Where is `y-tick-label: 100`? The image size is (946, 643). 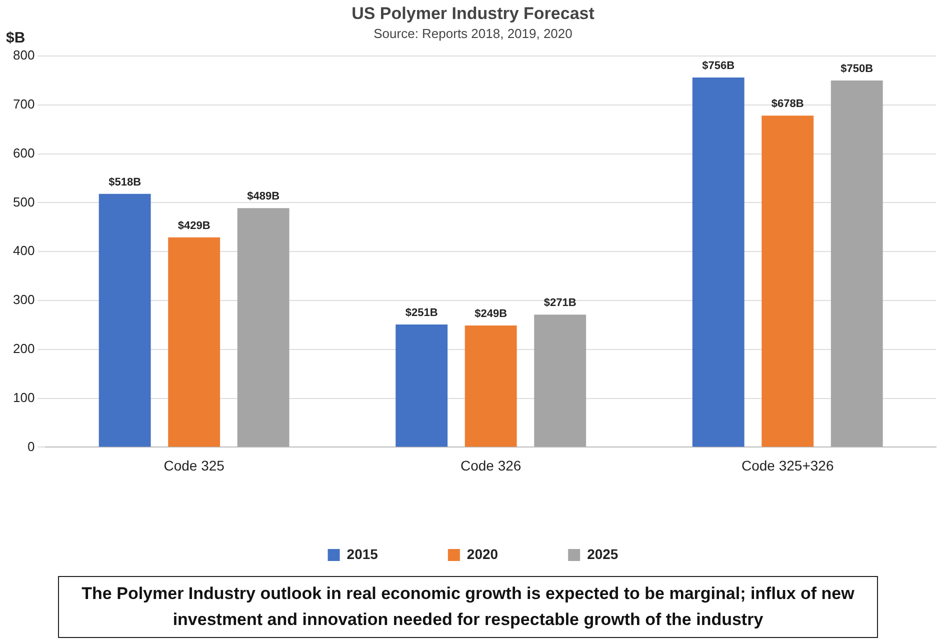 y-tick-label: 100 is located at coordinates (23, 397).